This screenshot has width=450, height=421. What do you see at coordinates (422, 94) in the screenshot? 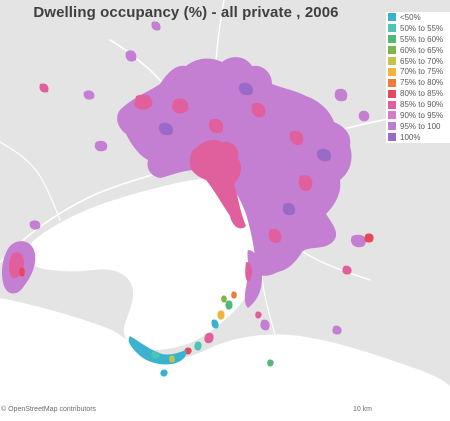
I see `legend-label: 80% to 85%` at bounding box center [422, 94].